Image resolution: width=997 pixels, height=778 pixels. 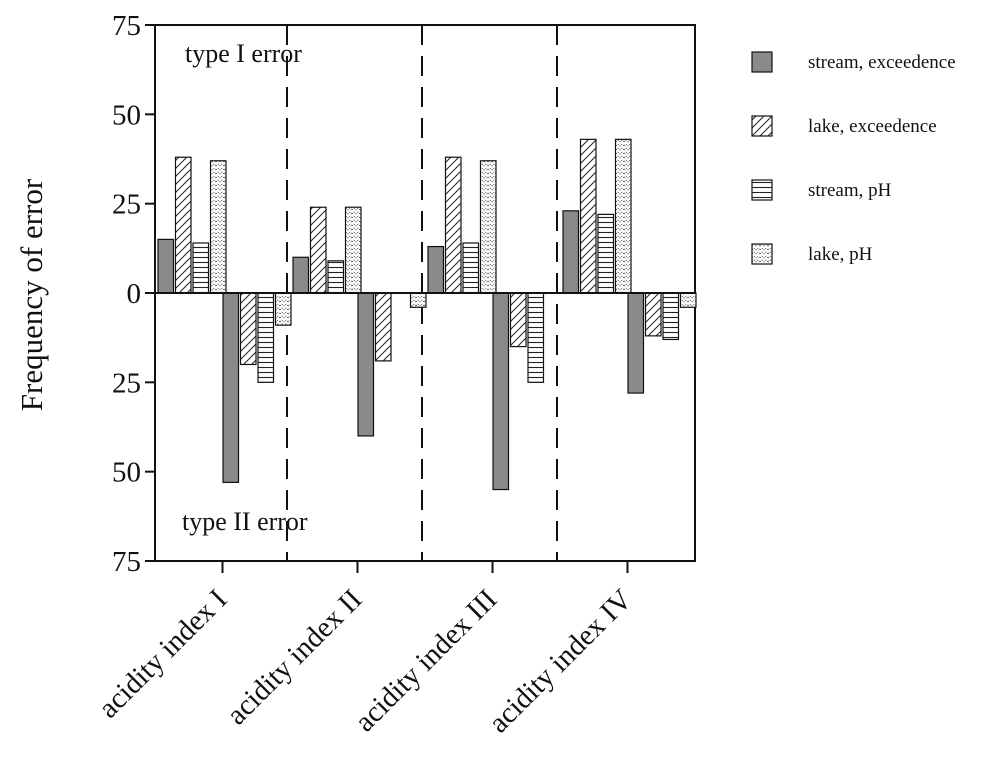 What do you see at coordinates (295, 657) in the screenshot?
I see `category-label: acidity index II` at bounding box center [295, 657].